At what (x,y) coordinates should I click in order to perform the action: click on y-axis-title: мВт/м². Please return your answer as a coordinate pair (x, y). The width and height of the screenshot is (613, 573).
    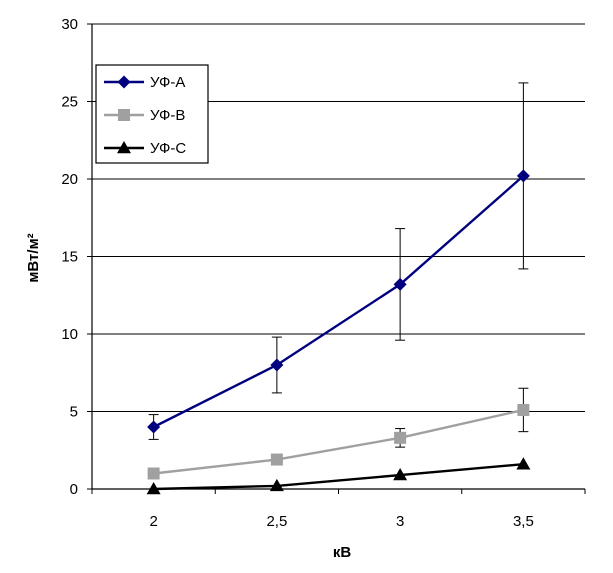
    Looking at the image, I should click on (33, 257).